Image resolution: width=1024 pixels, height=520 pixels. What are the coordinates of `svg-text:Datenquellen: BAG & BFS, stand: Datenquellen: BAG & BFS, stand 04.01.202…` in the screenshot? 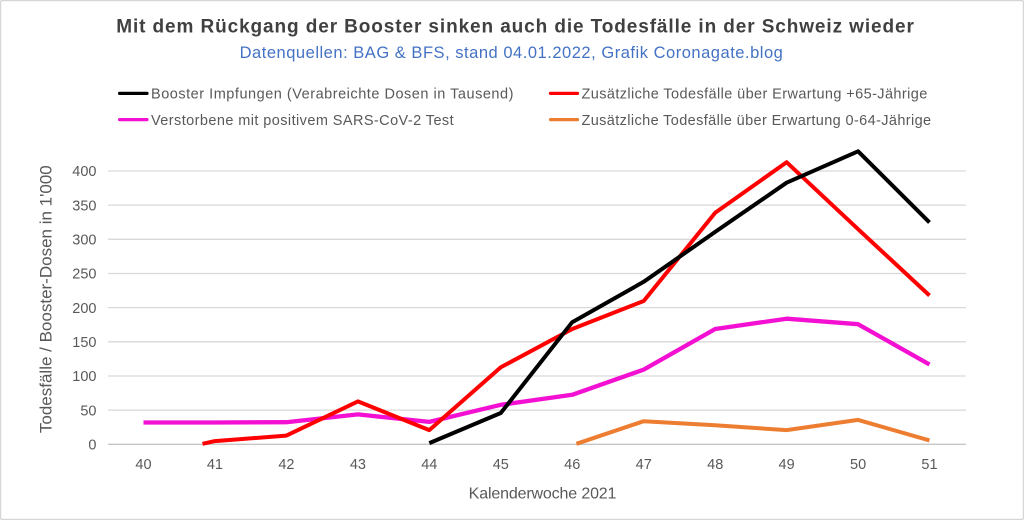 It's located at (512, 53).